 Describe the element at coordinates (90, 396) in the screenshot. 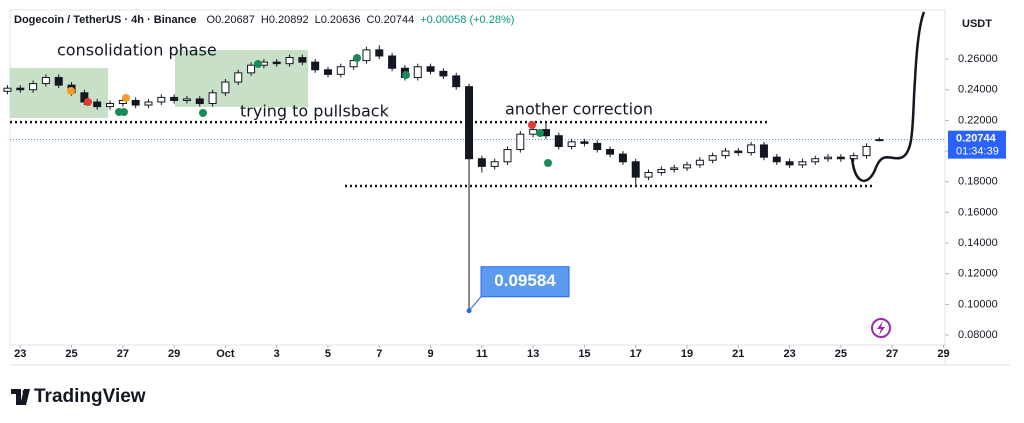

I see `brand: TradingView` at that location.